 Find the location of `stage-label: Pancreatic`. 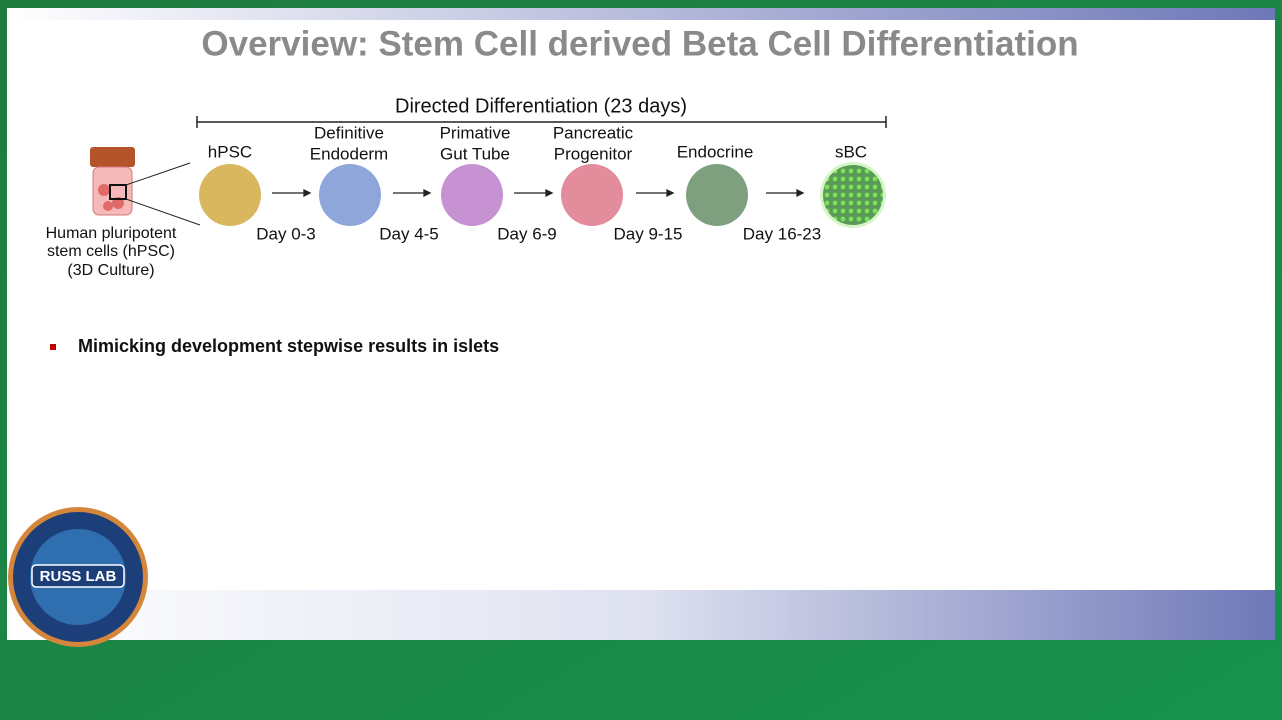

stage-label: Pancreatic is located at coordinates (593, 132).